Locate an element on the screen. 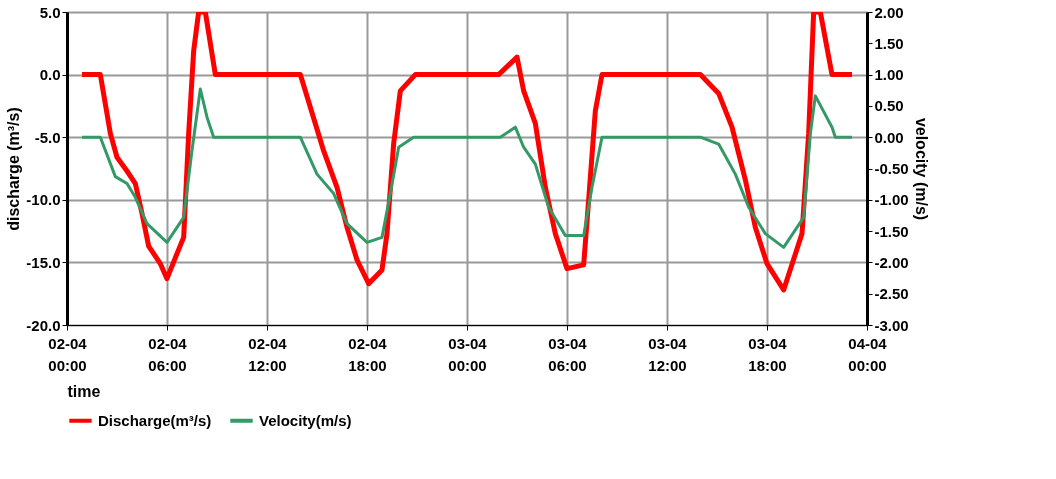  x-tick-label: 03-04 18:00 is located at coordinates (768, 354).